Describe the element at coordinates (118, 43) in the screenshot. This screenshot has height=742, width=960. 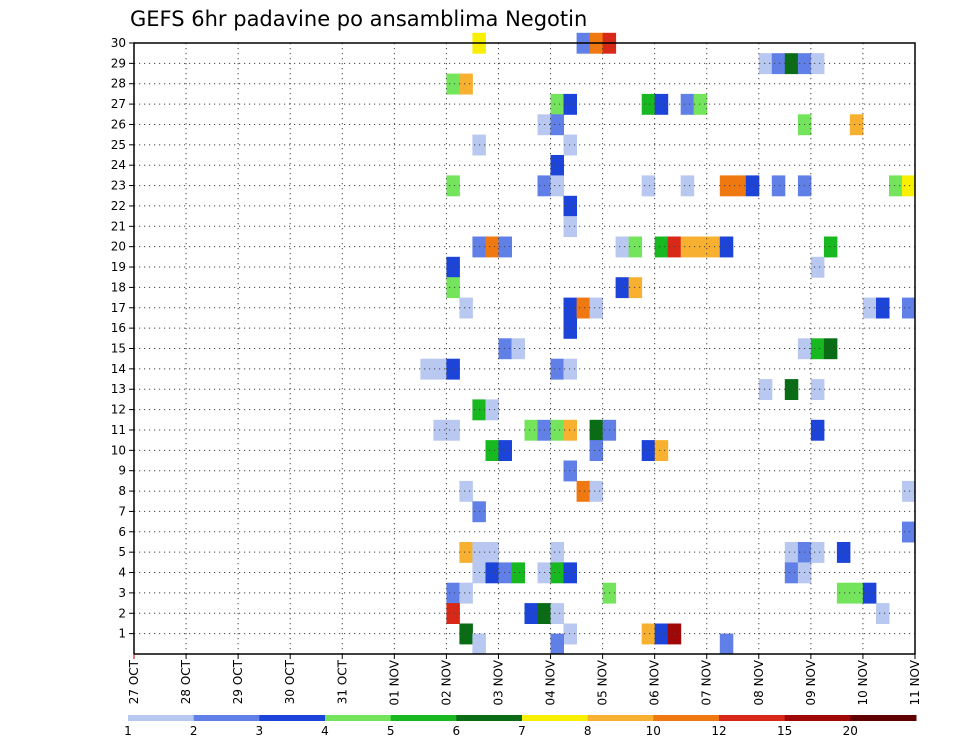
I see `y-tick-label: 30` at that location.